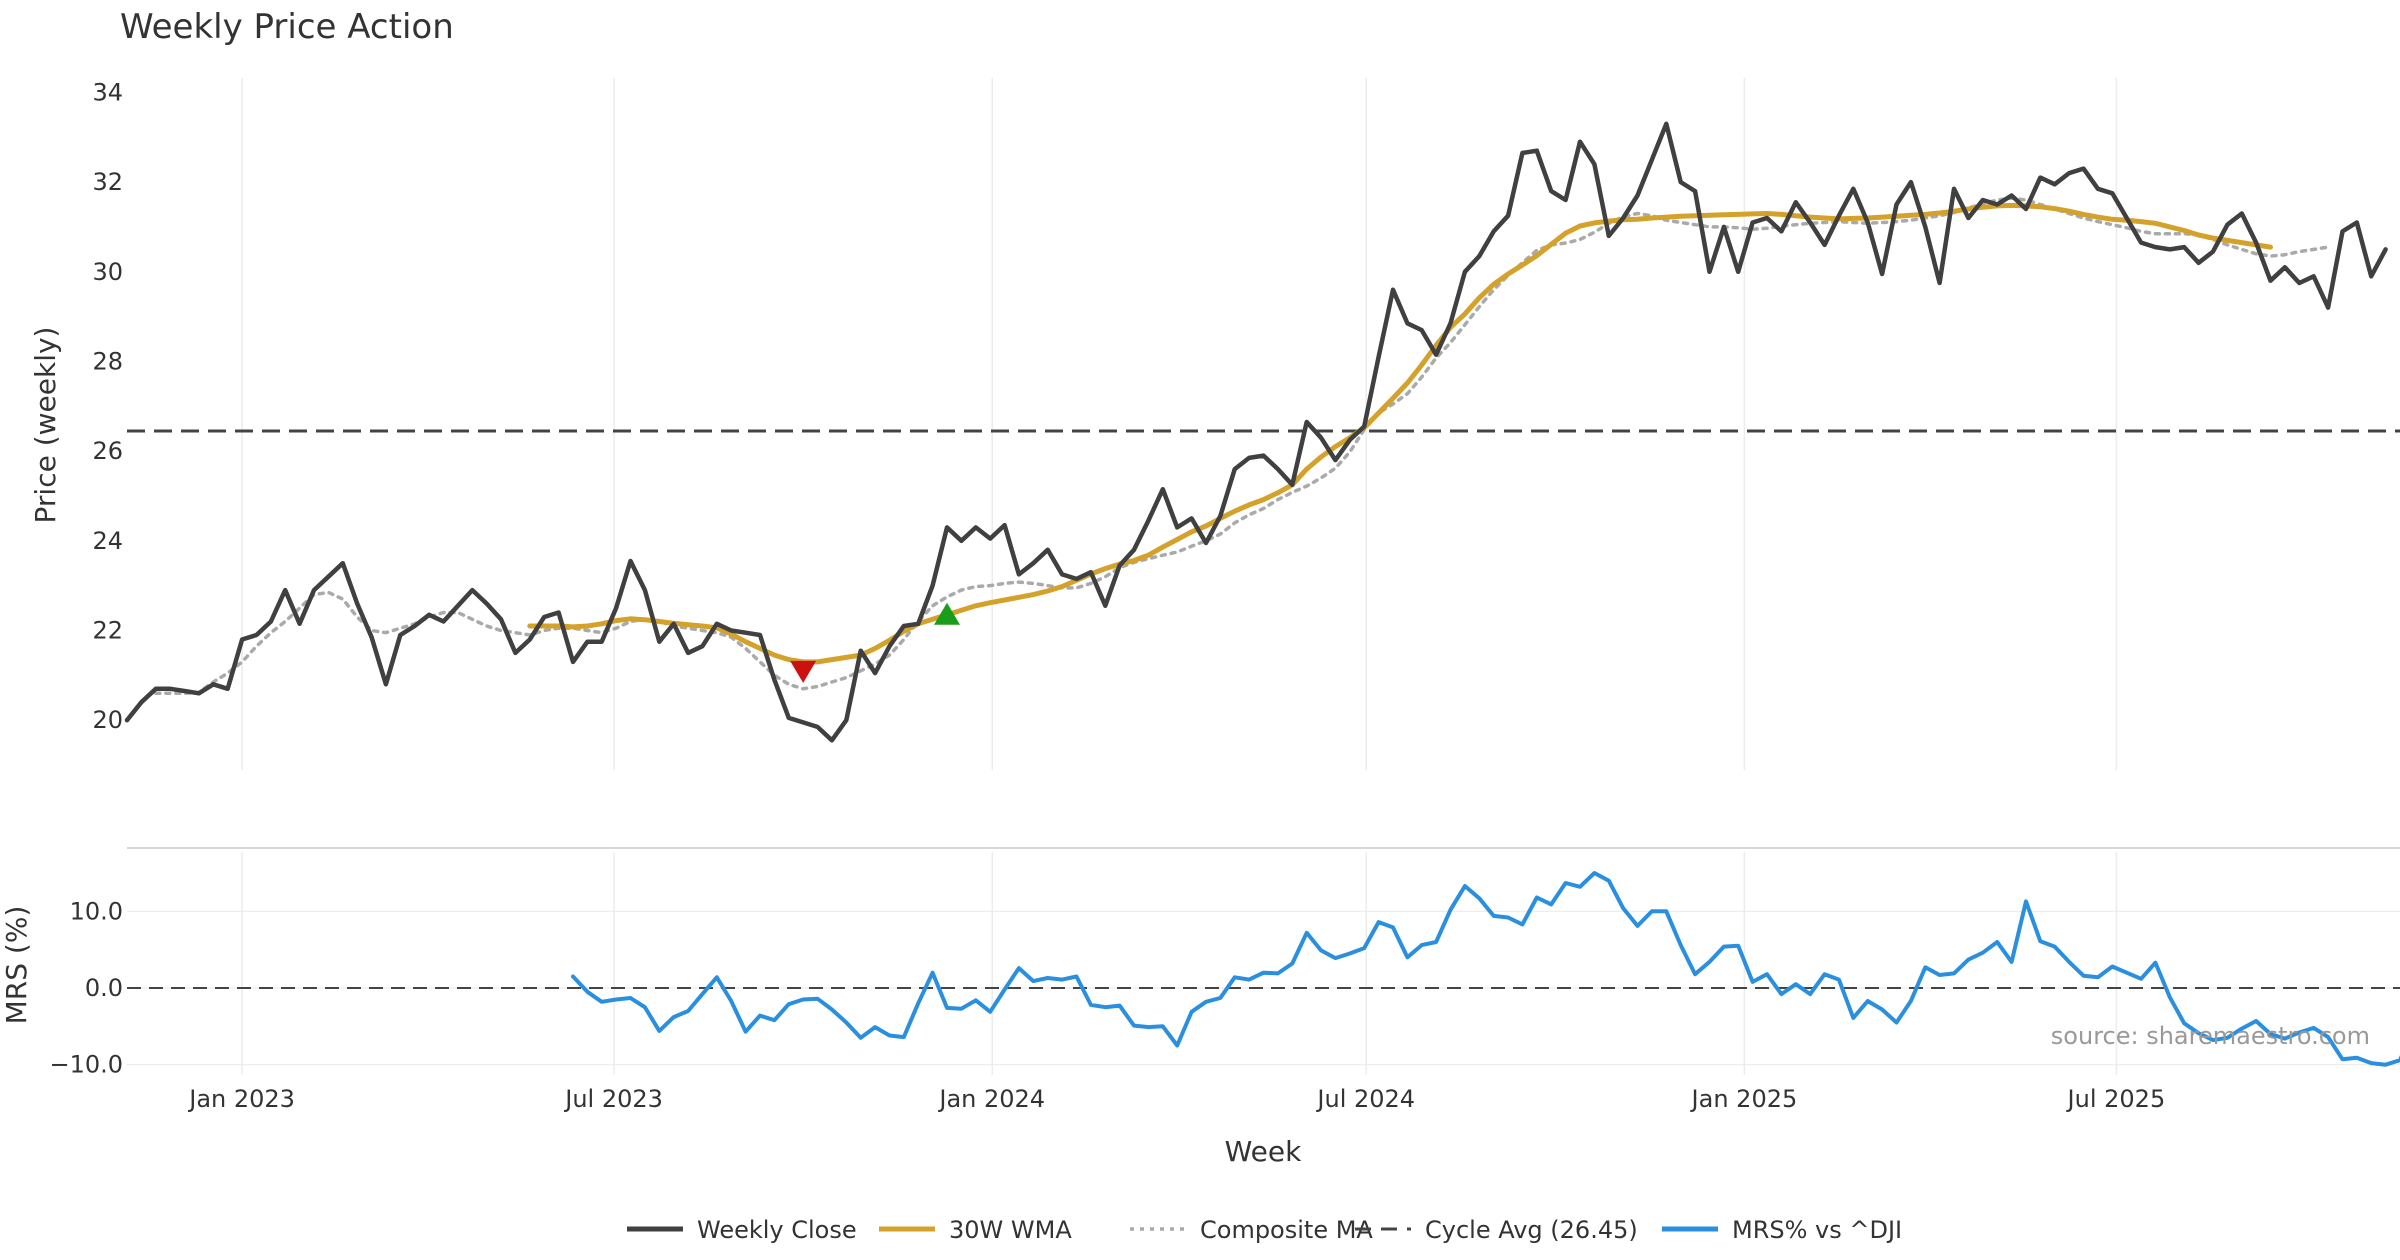  What do you see at coordinates (86, 1065) in the screenshot?
I see `mrs-y-tick-label: −10.0` at bounding box center [86, 1065].